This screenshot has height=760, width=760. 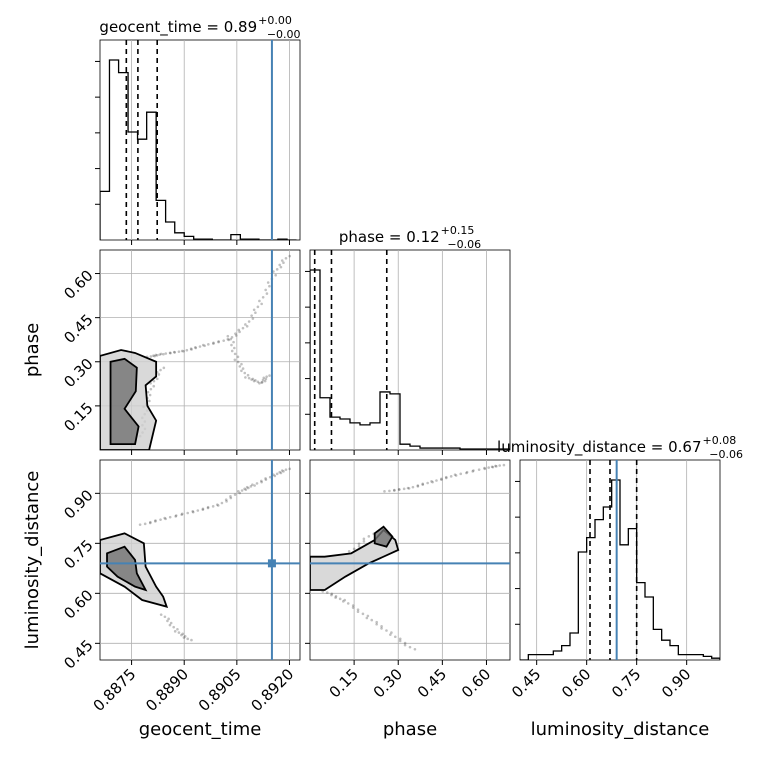 What do you see at coordinates (410, 359) in the screenshot?
I see `hist-step-phase` at bounding box center [410, 359].